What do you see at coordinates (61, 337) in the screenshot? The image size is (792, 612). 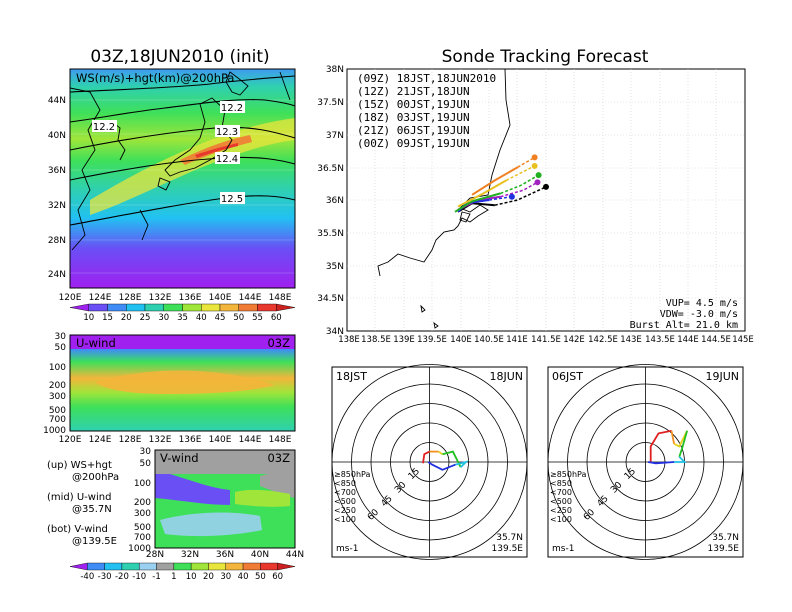 I see `p-tick: 30` at bounding box center [61, 337].